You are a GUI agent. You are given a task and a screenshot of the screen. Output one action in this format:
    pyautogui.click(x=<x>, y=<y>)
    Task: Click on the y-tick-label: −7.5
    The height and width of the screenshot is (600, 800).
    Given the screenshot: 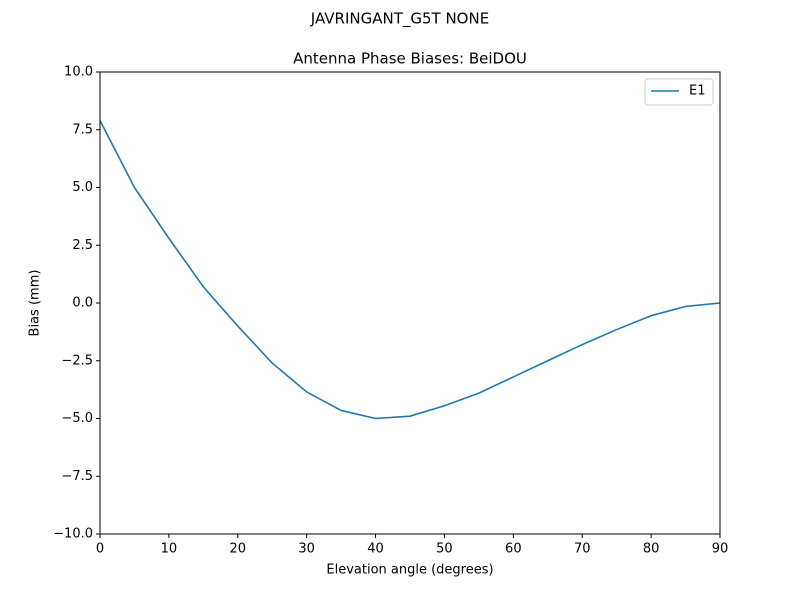 What is the action you would take?
    pyautogui.click(x=77, y=476)
    